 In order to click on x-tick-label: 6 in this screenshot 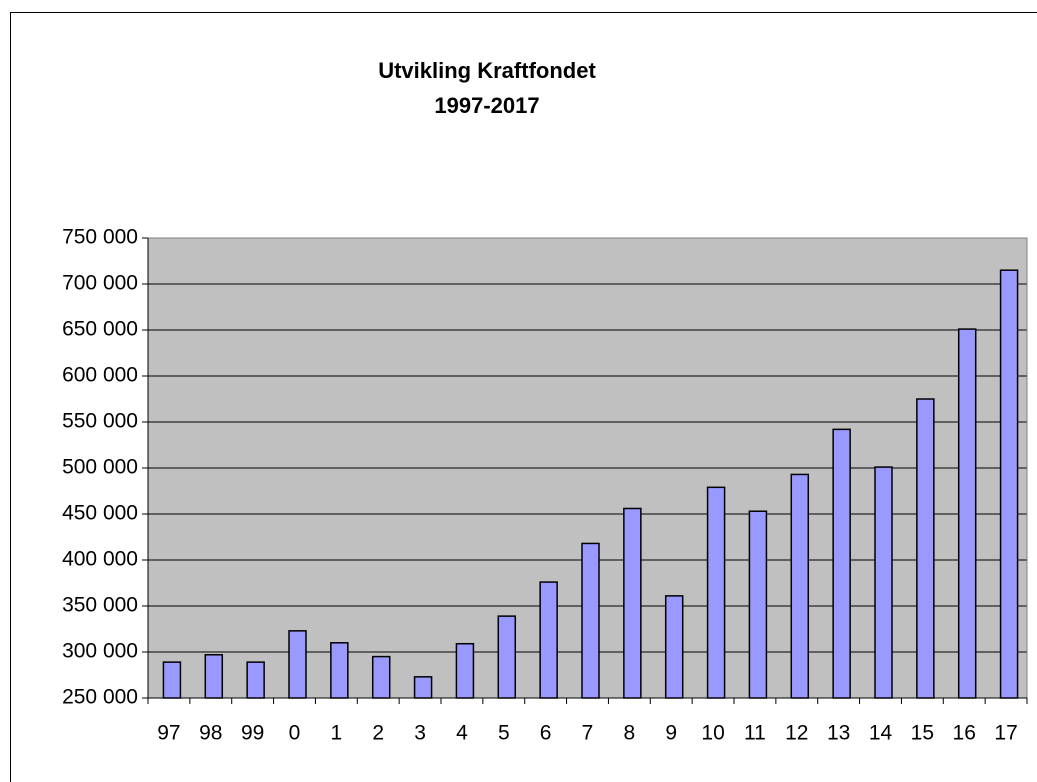, I will do `click(546, 733)`.